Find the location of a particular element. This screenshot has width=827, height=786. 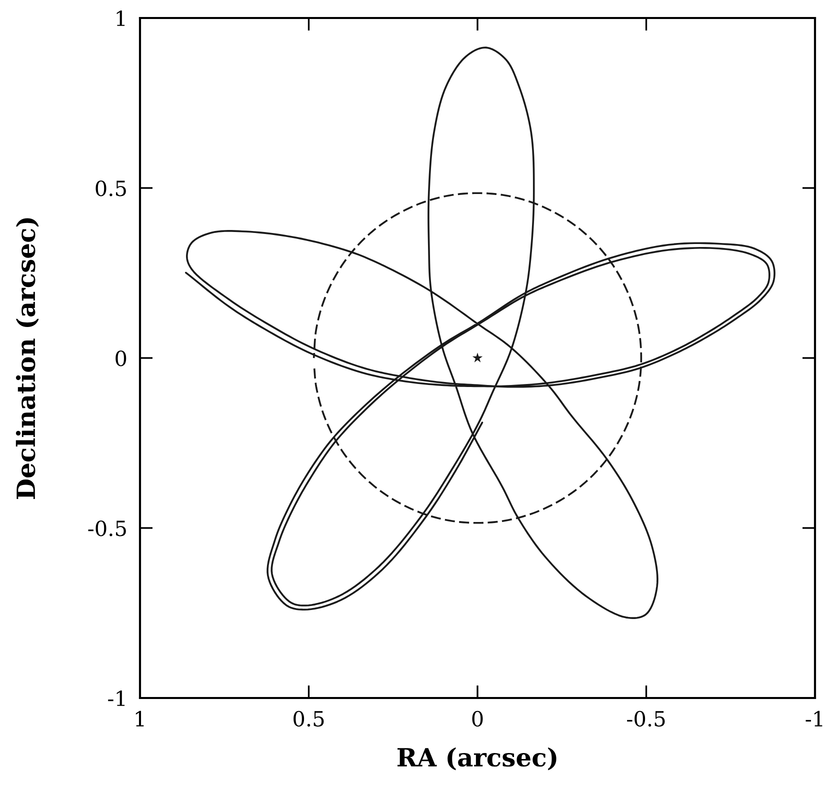

y-tick-label: 1 is located at coordinates (120, 18).